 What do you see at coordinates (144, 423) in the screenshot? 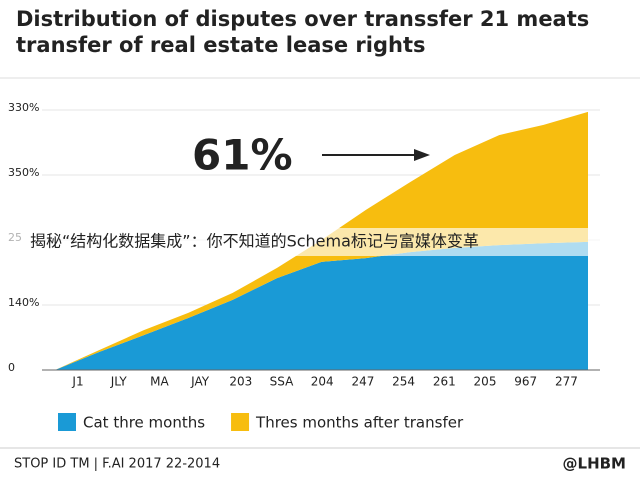
I see `legend-label: Cat thre months` at bounding box center [144, 423].